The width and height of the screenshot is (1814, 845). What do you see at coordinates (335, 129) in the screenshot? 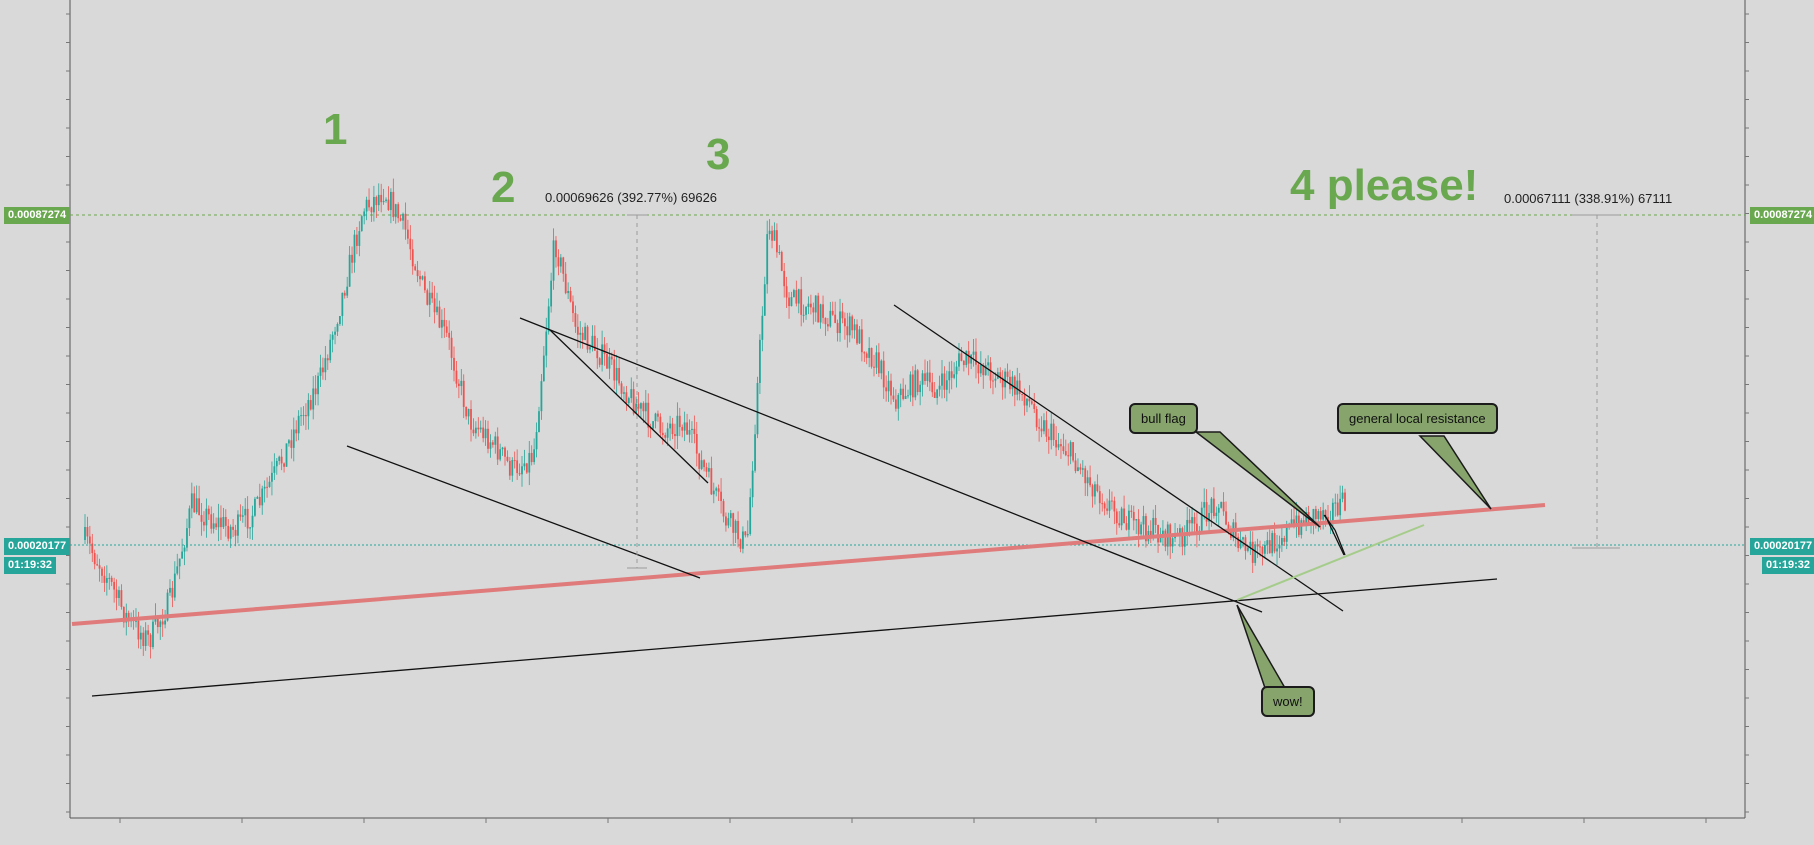
I see `wave-label-1: 1` at bounding box center [335, 129].